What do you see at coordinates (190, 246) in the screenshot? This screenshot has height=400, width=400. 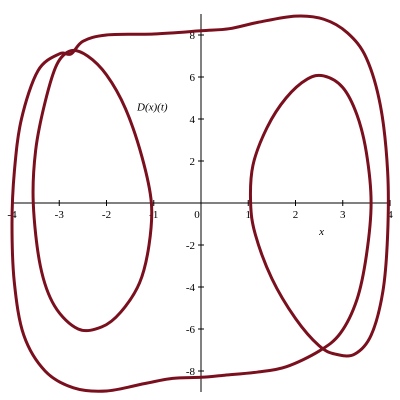 I see `y-tick-label: -2` at bounding box center [190, 246].